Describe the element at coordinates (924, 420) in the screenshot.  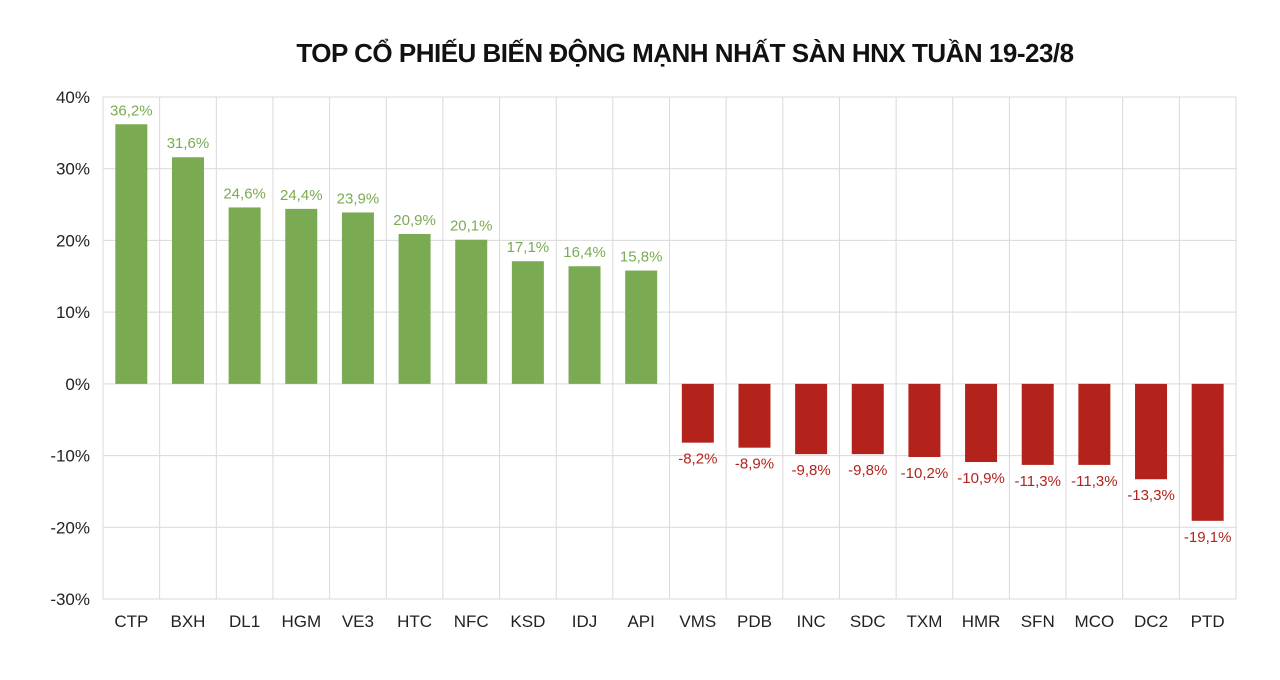
I see `bar-txm` at that location.